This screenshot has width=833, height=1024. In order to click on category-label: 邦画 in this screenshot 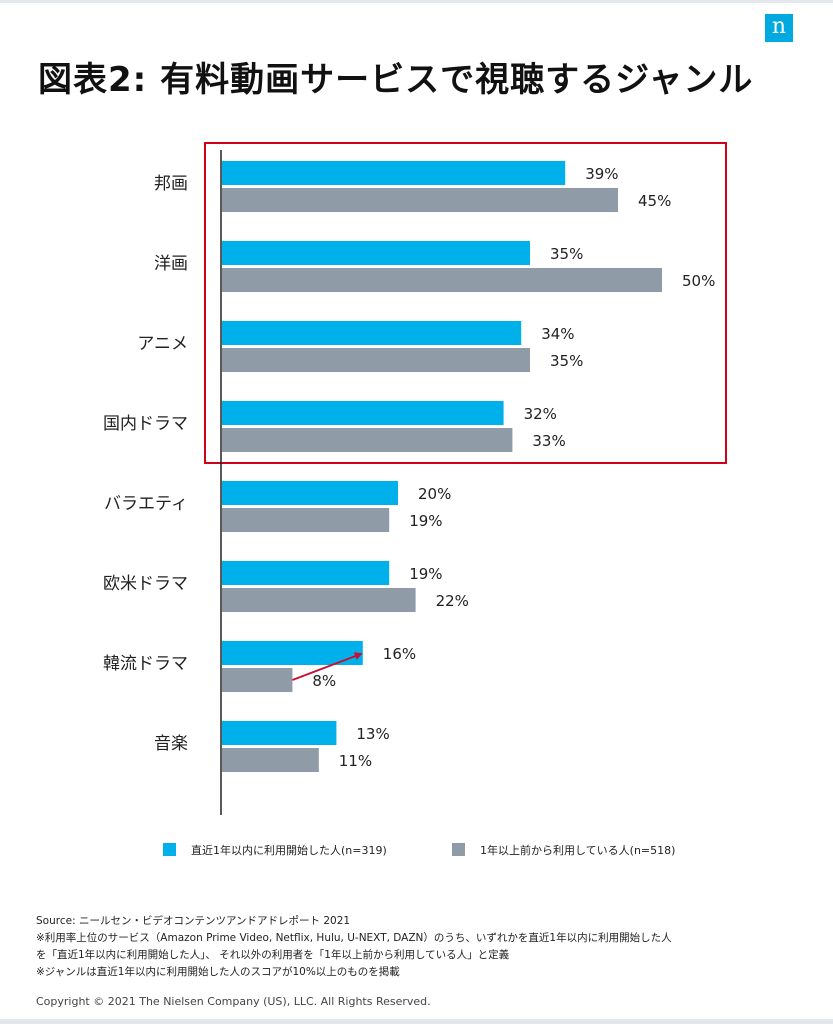, I will do `click(171, 184)`.